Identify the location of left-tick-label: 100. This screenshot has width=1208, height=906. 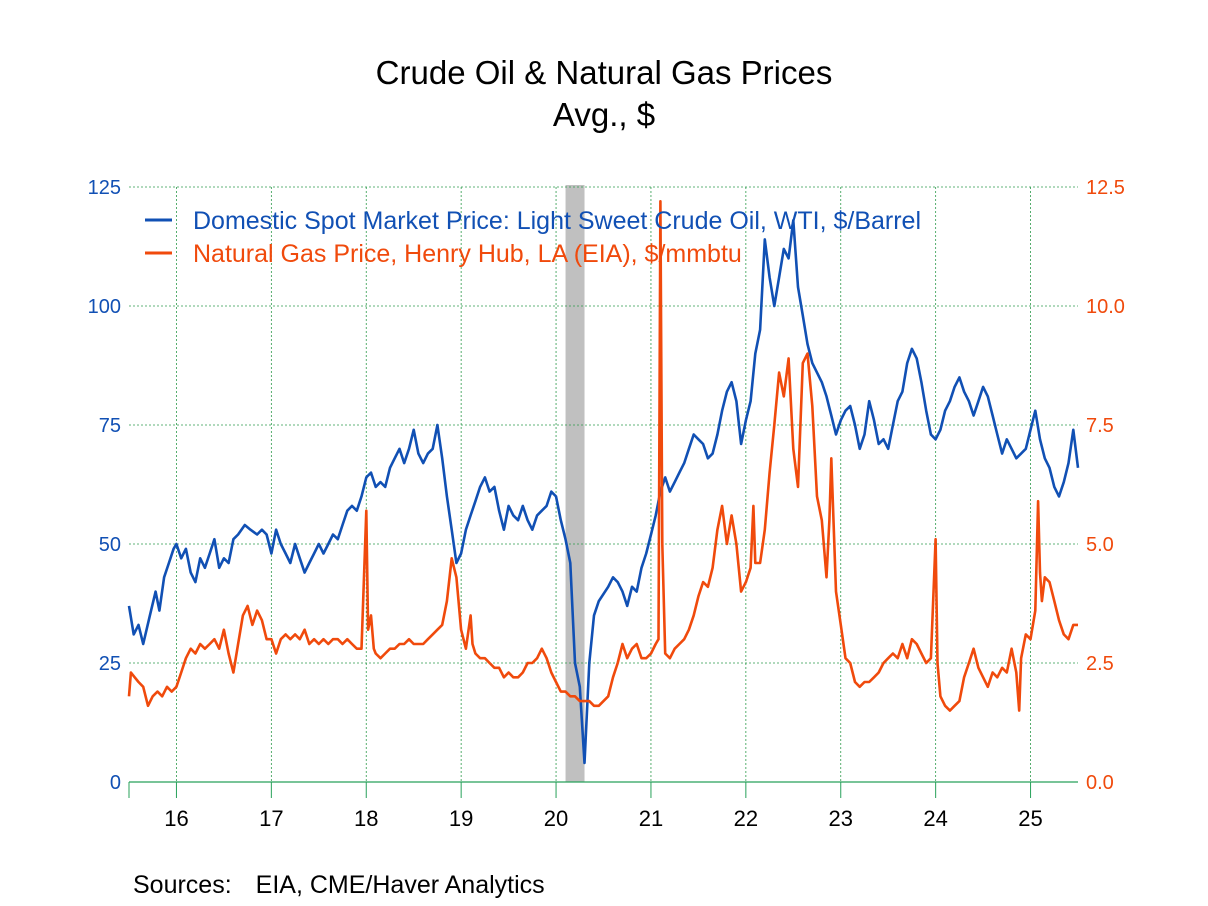
(104, 307).